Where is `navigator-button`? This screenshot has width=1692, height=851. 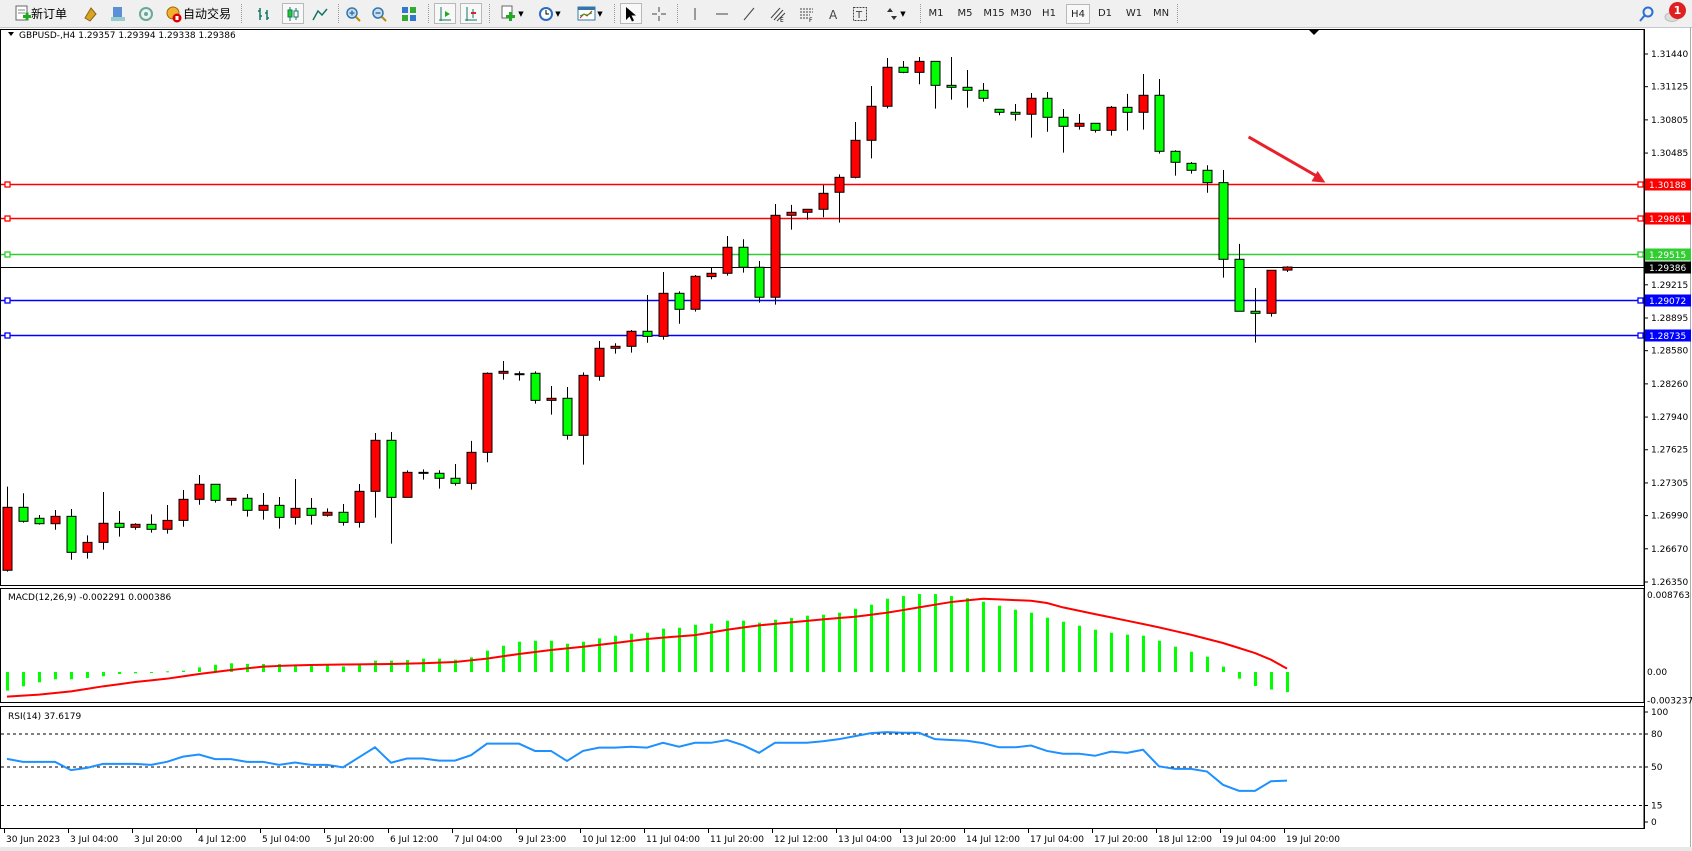
navigator-button is located at coordinates (118, 13).